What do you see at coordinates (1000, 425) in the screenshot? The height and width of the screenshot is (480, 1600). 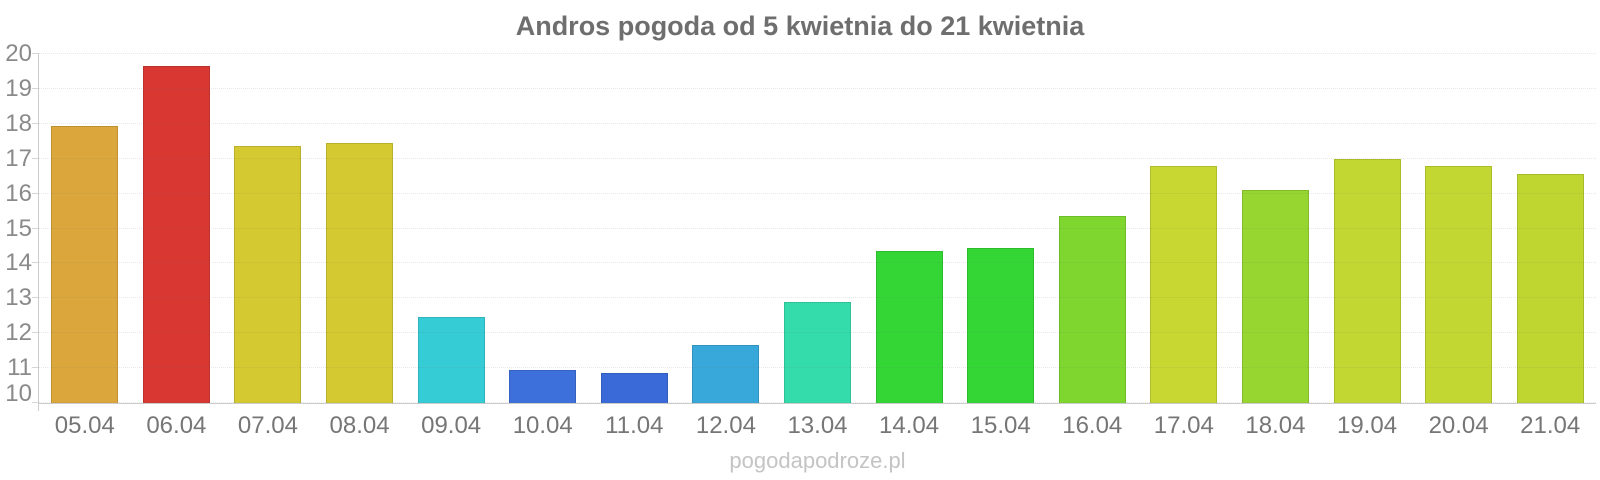 I see `x-axis-label: 15.04` at bounding box center [1000, 425].